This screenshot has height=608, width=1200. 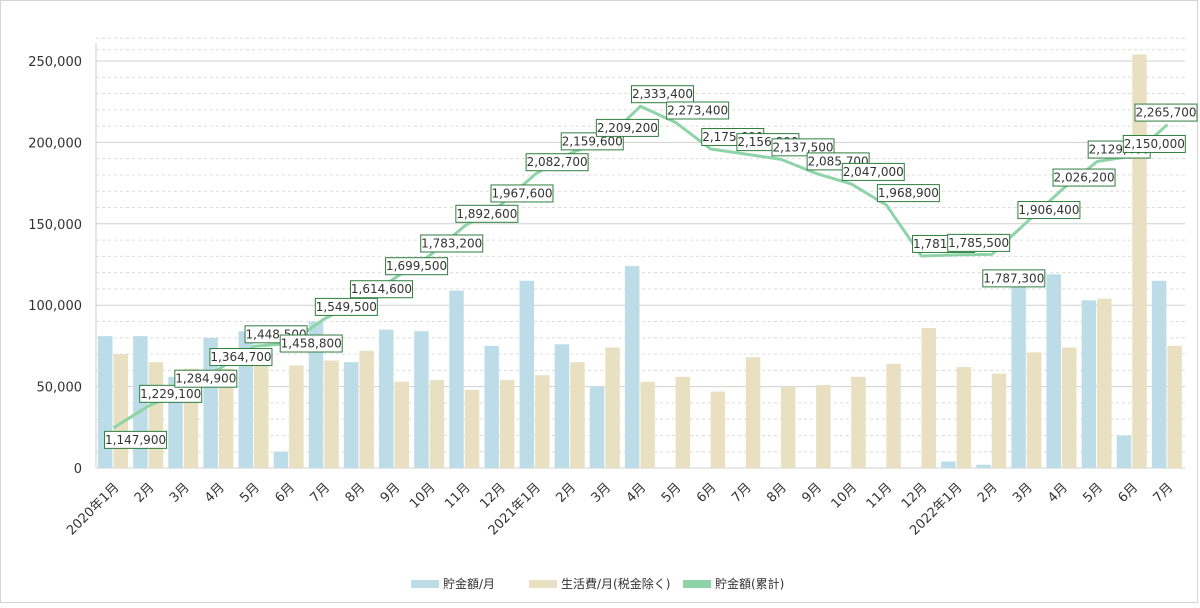 What do you see at coordinates (205, 379) in the screenshot?
I see `data-label: 1,284,900` at bounding box center [205, 379].